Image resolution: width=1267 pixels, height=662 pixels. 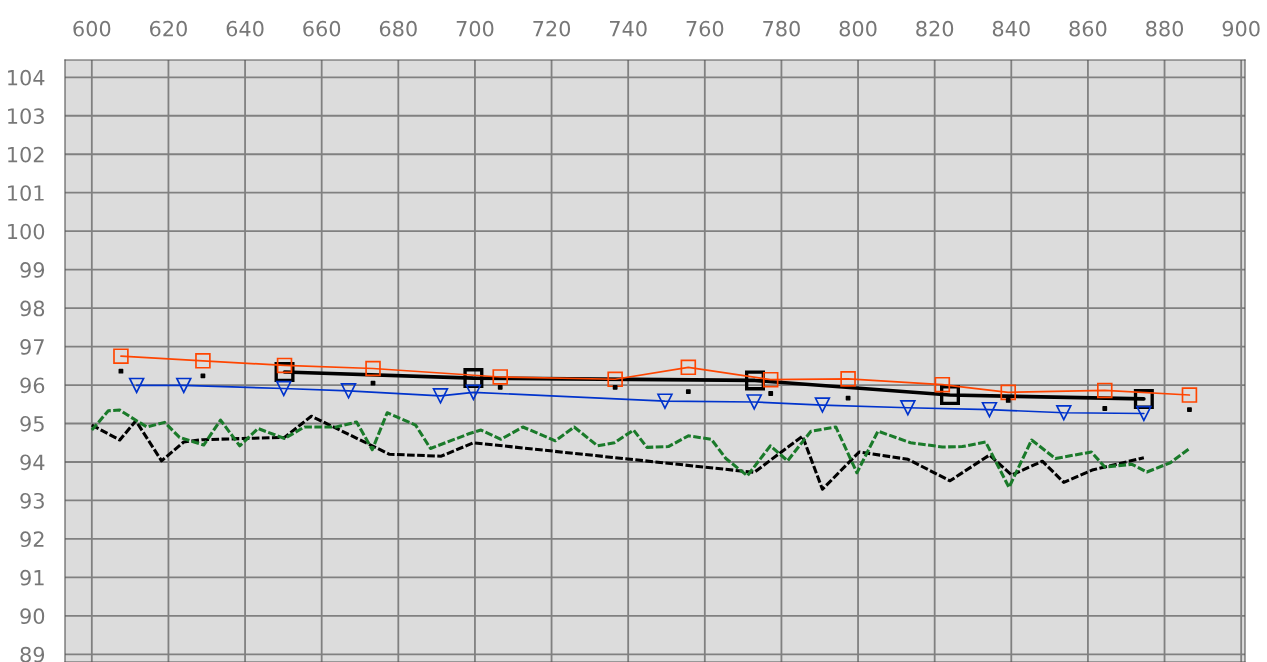 What do you see at coordinates (705, 28) in the screenshot?
I see `x-tick-label: 760` at bounding box center [705, 28].